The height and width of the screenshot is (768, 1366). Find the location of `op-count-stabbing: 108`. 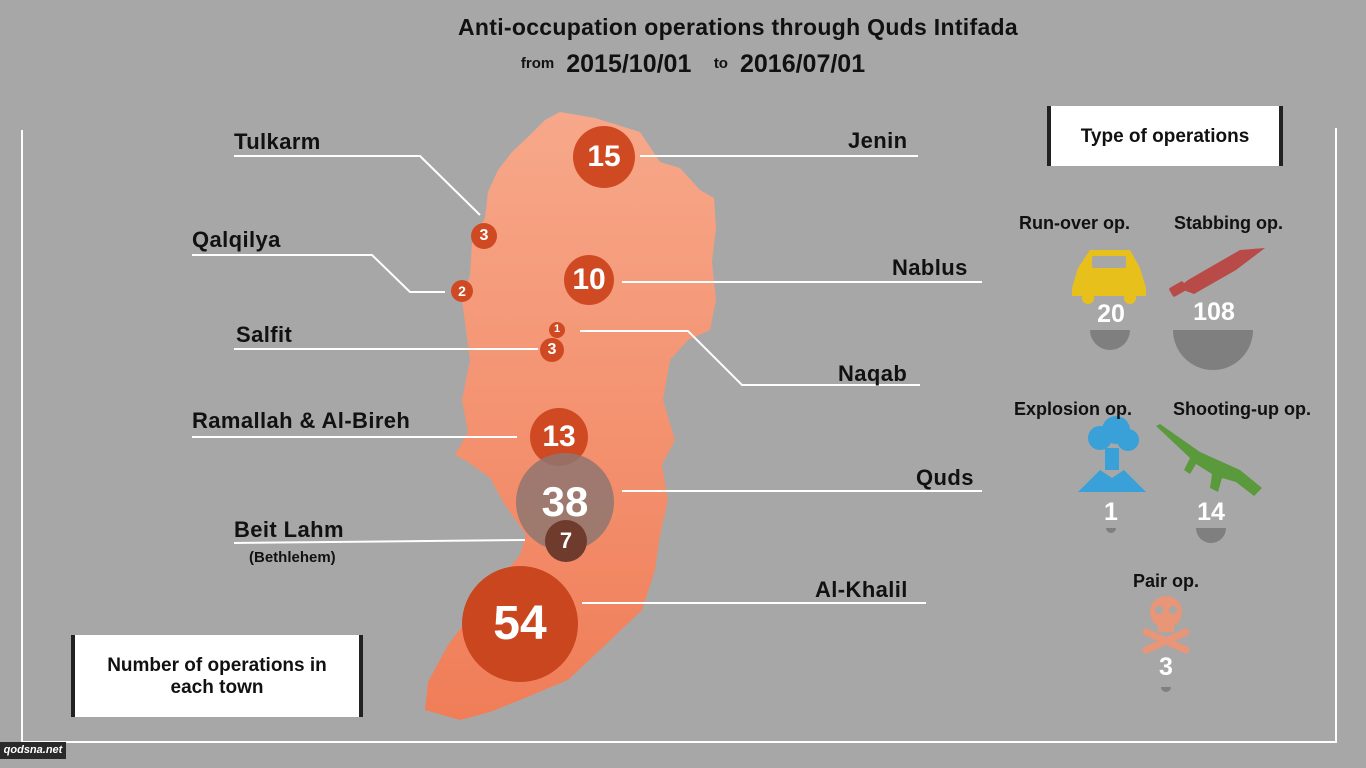

op-count-stabbing: 108 is located at coordinates (1214, 312).